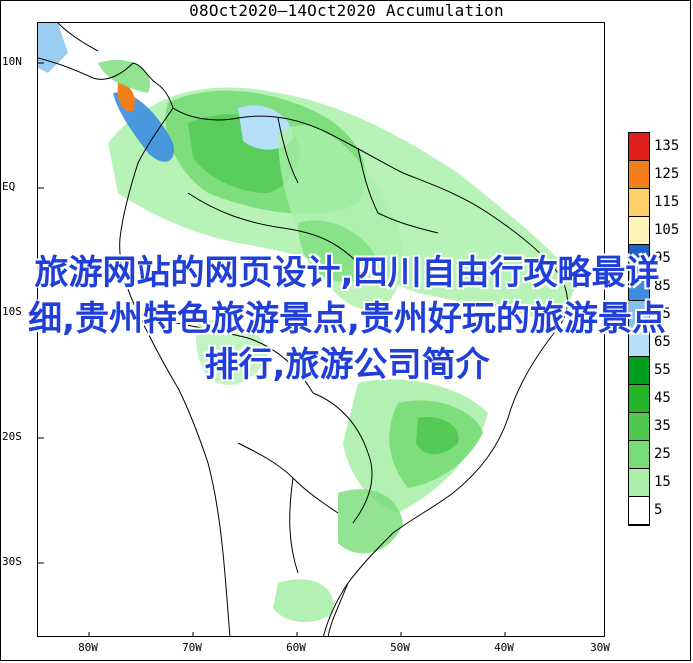  Describe the element at coordinates (662, 370) in the screenshot. I see `colorbar-level-label: 55` at that location.